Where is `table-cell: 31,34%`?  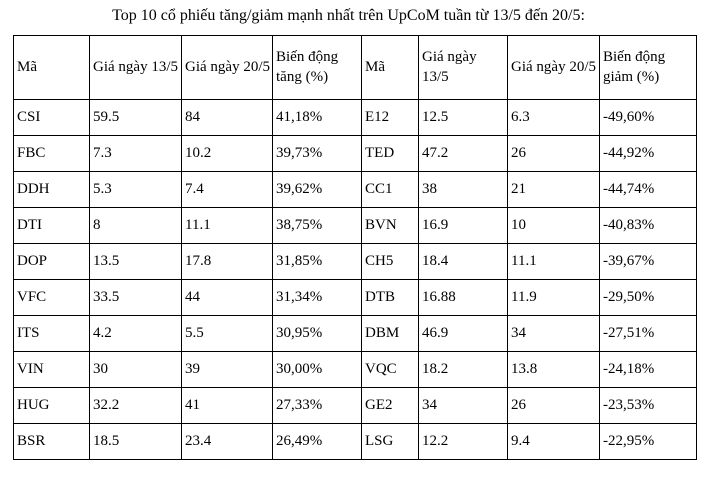 table-cell: 31,34% is located at coordinates (317, 297).